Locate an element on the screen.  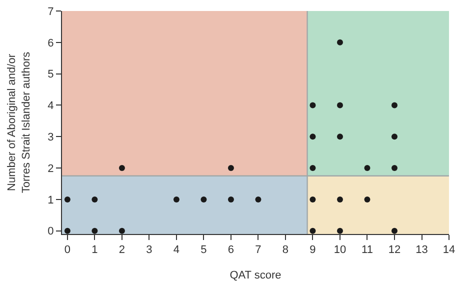
y-tick-label: 2 is located at coordinates (51, 168).